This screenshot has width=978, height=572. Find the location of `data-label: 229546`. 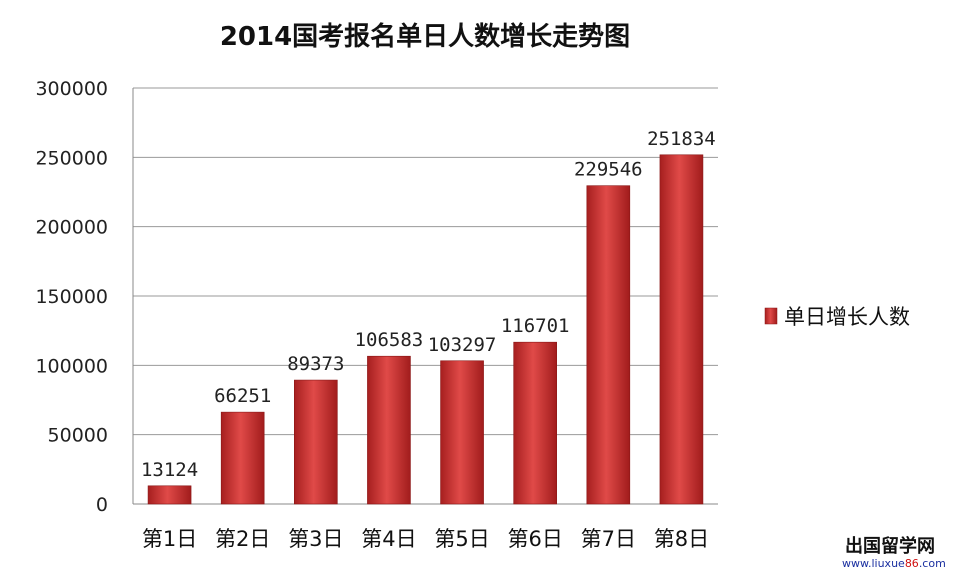

data-label: 229546 is located at coordinates (608, 170).